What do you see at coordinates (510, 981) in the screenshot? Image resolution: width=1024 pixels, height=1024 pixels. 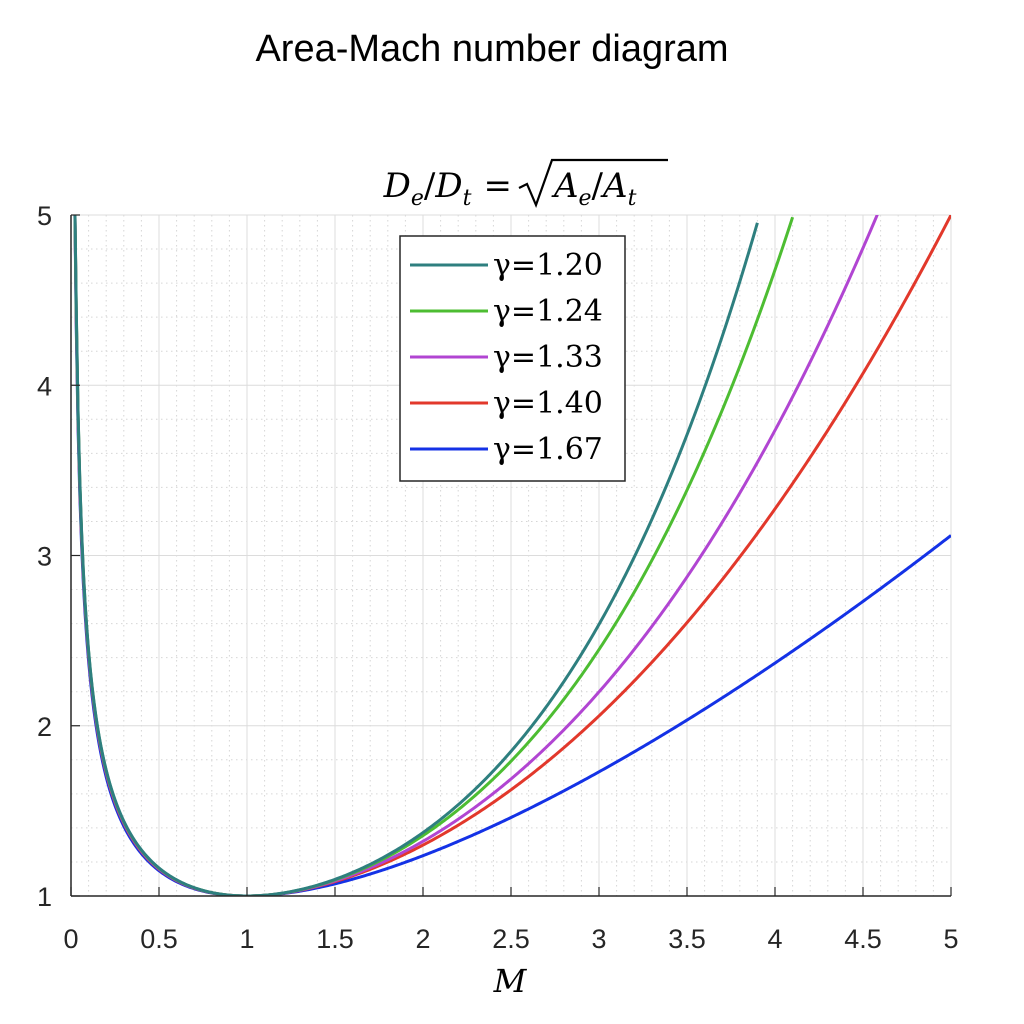 I see `x-axis-label: M` at bounding box center [510, 981].